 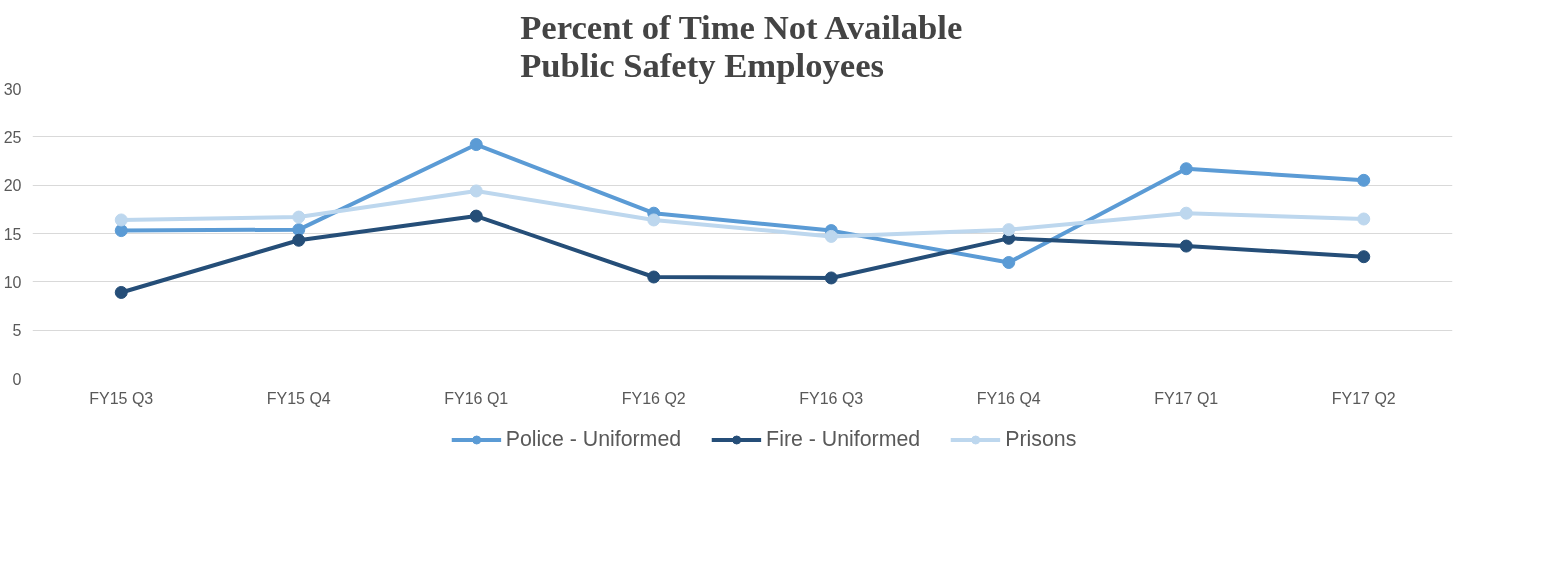 What do you see at coordinates (741, 45) in the screenshot?
I see `chart-title: Percent of Time Not Available Public Safety Employees` at bounding box center [741, 45].